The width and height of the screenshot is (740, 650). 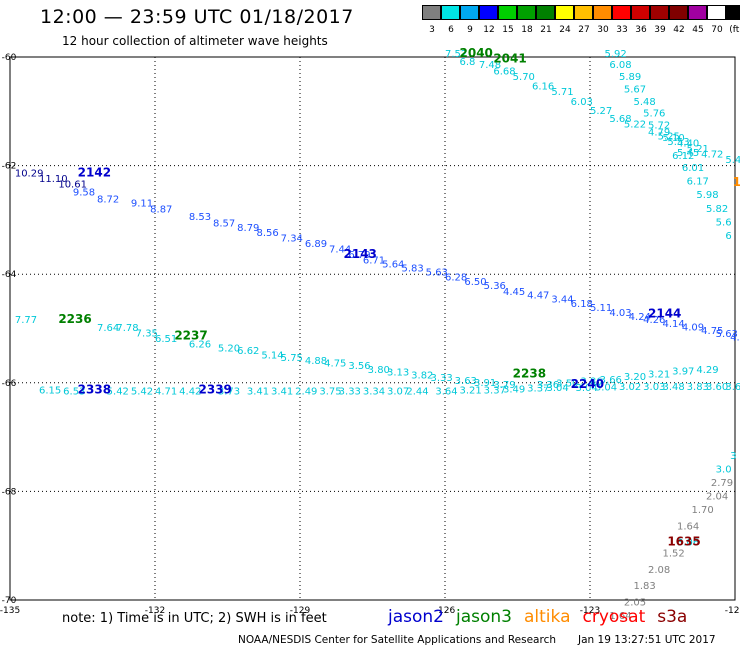 I want to click on wave-height-value: 4.09, so click(x=693, y=328).